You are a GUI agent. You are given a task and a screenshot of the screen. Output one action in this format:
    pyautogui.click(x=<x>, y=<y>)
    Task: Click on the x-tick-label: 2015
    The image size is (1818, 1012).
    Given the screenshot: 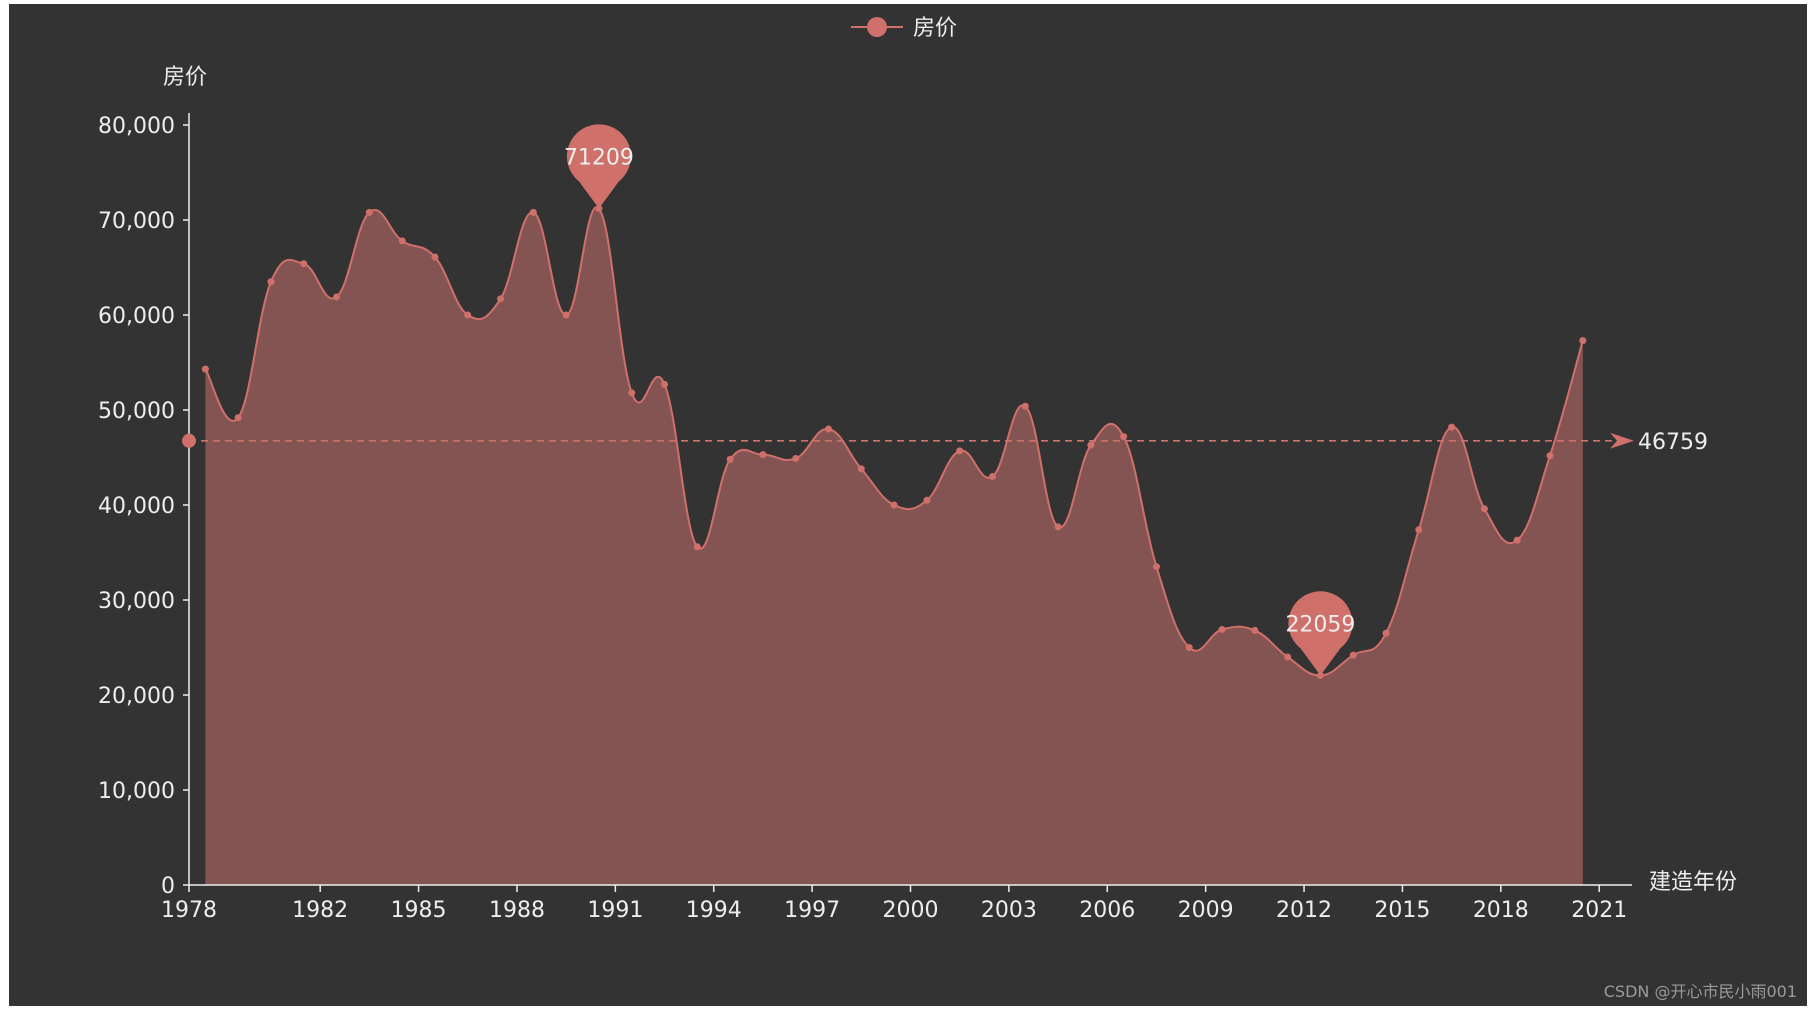 What is the action you would take?
    pyautogui.click(x=1402, y=910)
    